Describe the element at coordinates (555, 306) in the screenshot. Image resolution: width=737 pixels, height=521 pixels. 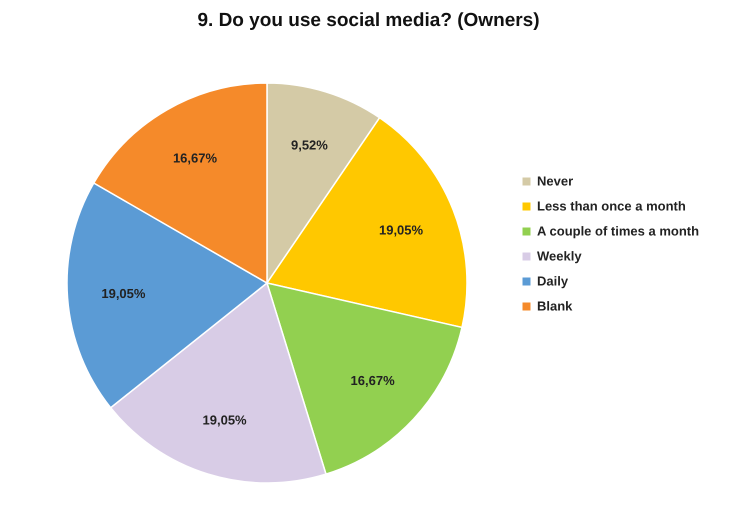
I see `legend-label: Blank` at that location.